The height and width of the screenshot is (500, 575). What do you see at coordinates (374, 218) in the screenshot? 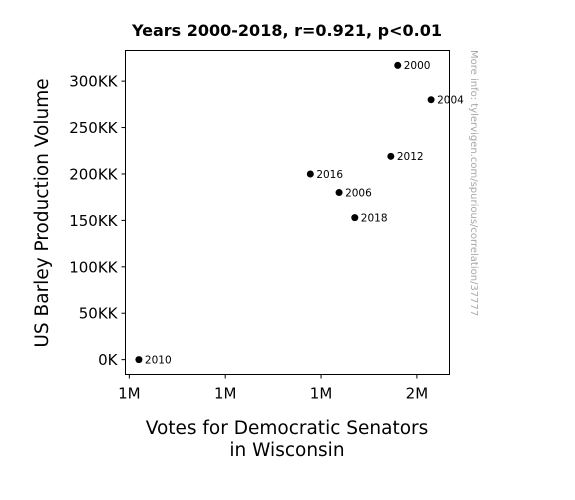
I see `data-point-label: 2018` at bounding box center [374, 218].